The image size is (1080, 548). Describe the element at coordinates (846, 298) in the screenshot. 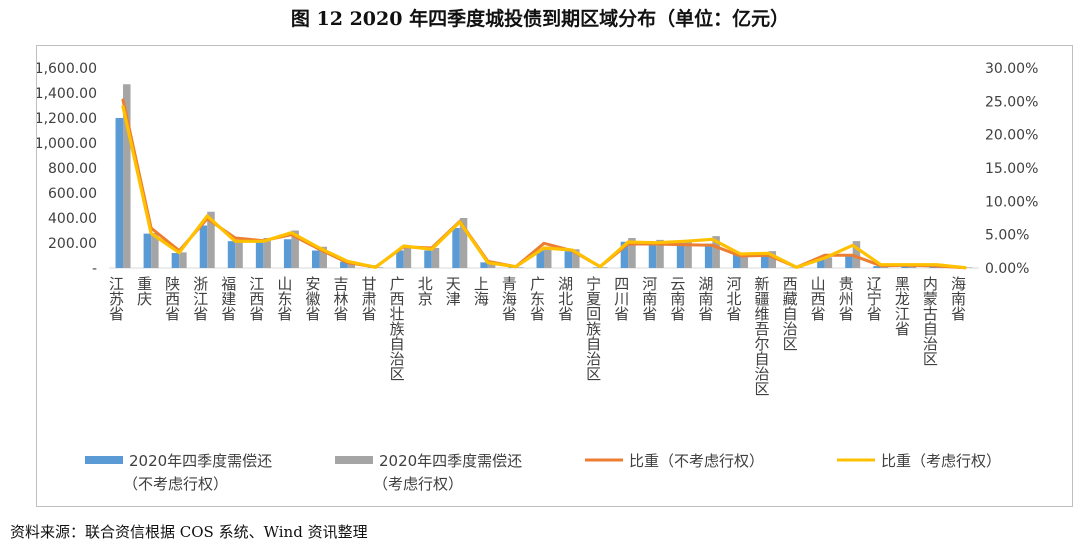

I see `x-tick-label: 贵州省` at that location.